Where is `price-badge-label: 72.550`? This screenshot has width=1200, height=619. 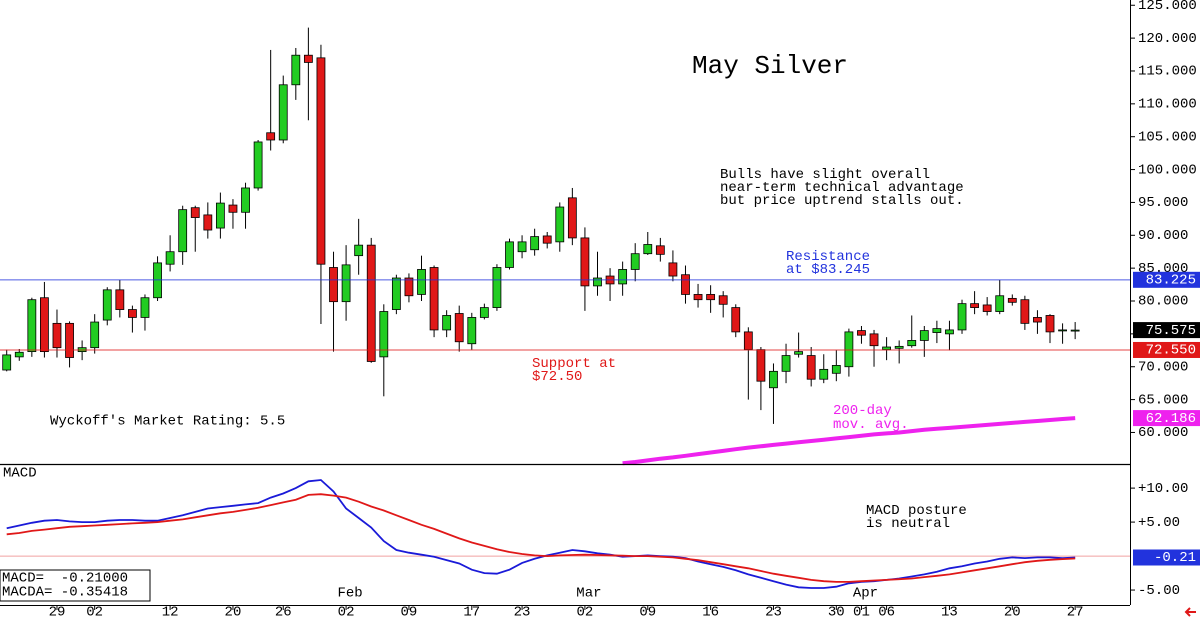 price-badge-label: 72.550 is located at coordinates (1171, 351).